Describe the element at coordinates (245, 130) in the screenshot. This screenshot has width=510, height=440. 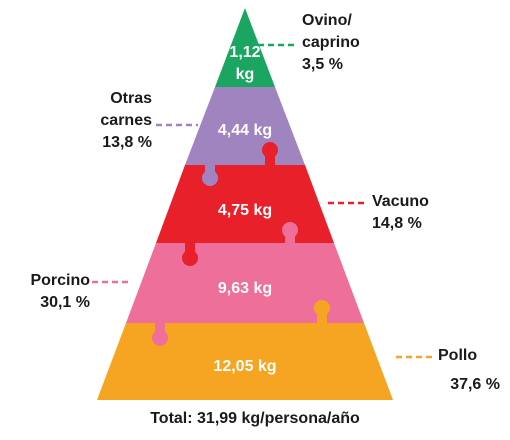
I see `layer-kg: 4,44 kg` at that location.